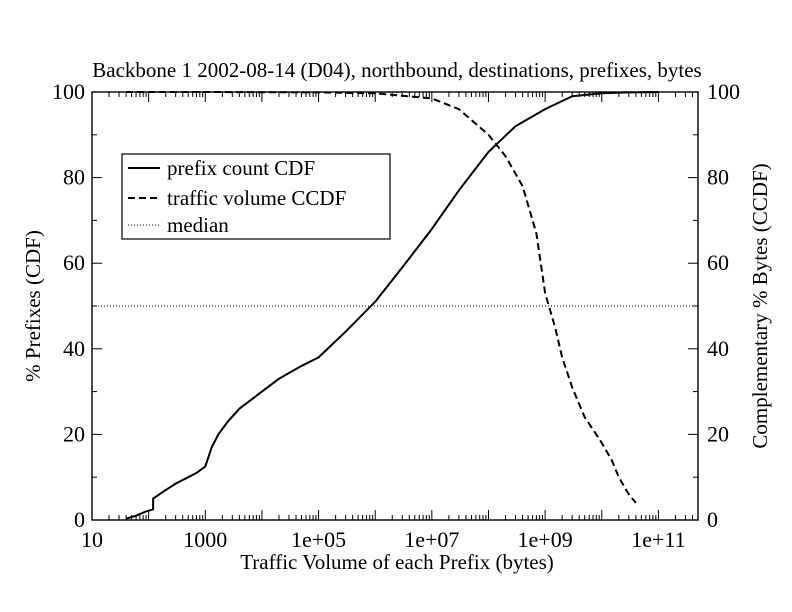  What do you see at coordinates (712, 519) in the screenshot?
I see `y-tick-label-right: 0` at bounding box center [712, 519].